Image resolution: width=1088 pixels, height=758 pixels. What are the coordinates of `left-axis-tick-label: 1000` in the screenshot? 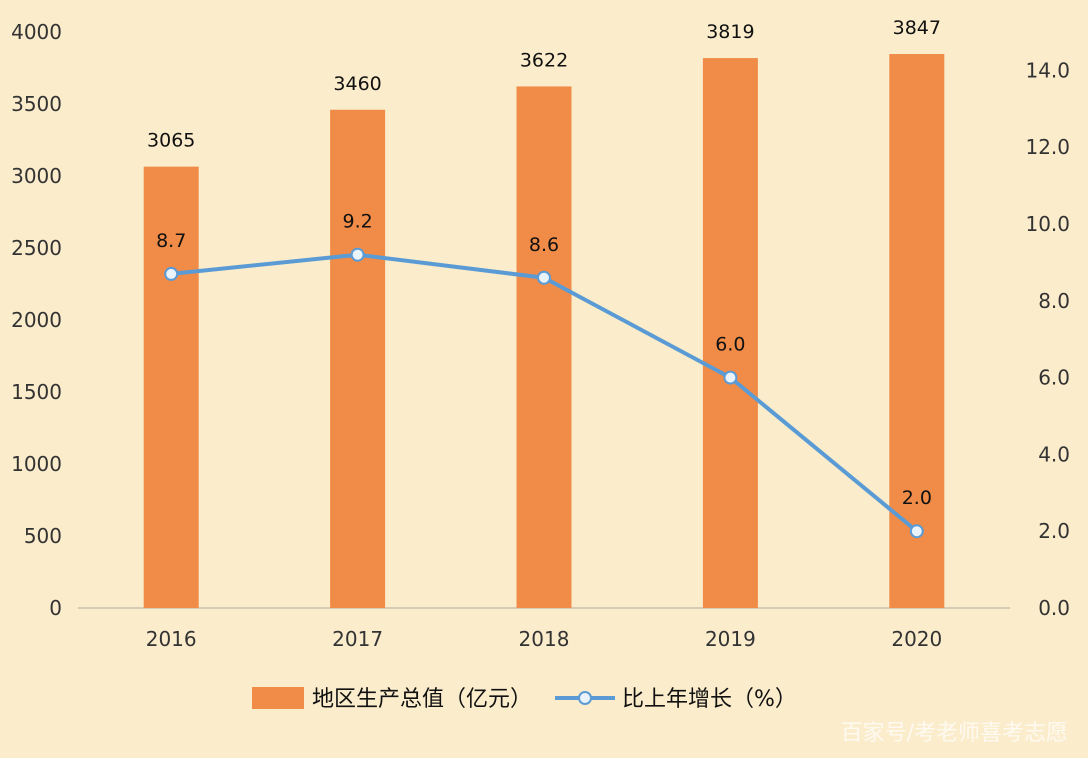 It's located at (36, 464).